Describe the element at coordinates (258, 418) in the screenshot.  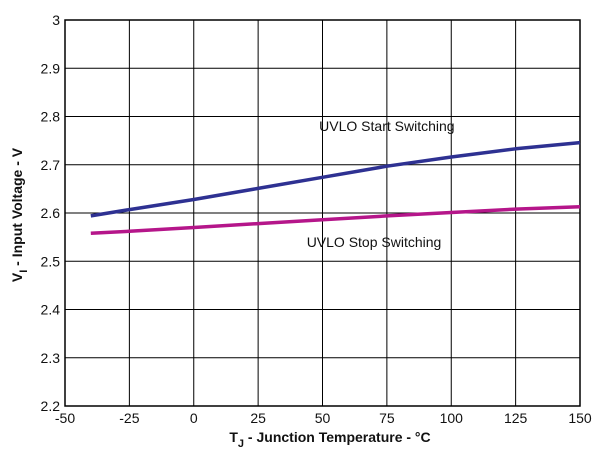
I see `x-tick-label-3: 25` at that location.